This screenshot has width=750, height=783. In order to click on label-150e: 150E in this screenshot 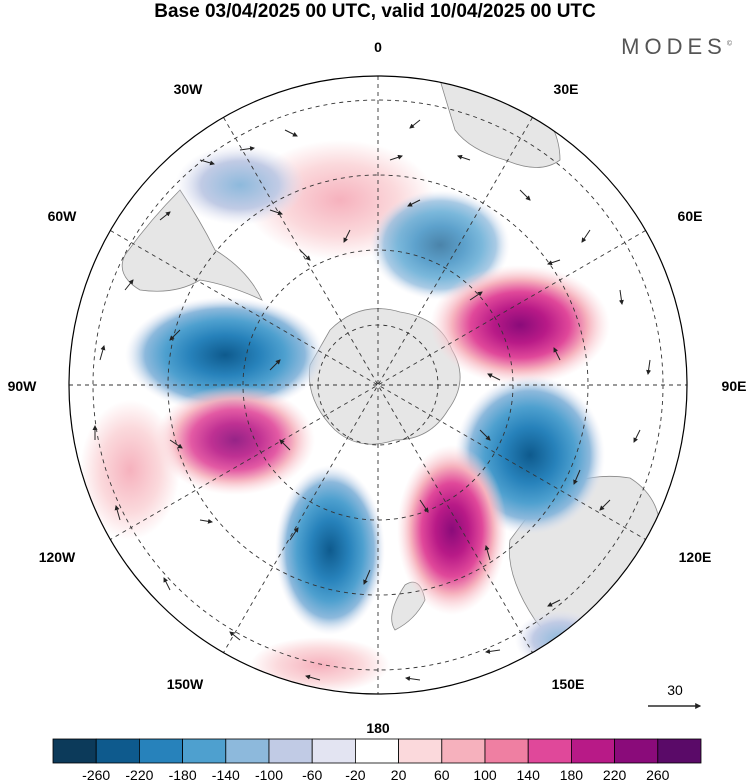, I will do `click(568, 684)`.